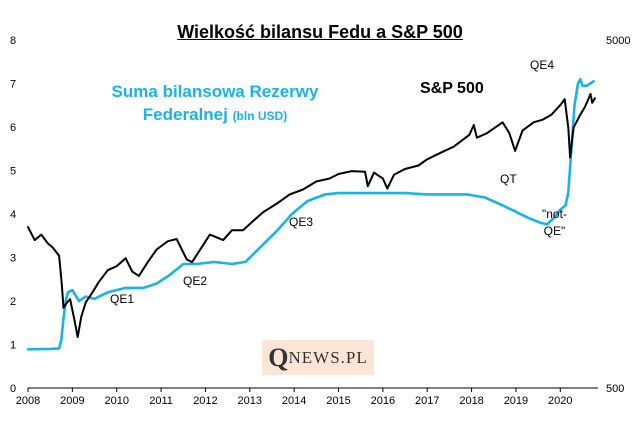  I want to click on x-tick-label: 2019, so click(516, 401).